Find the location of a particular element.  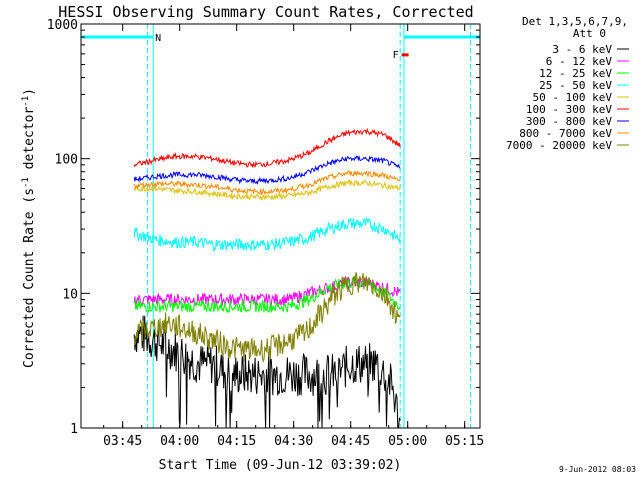

y-tick-label-0: 1 is located at coordinates (74, 429).